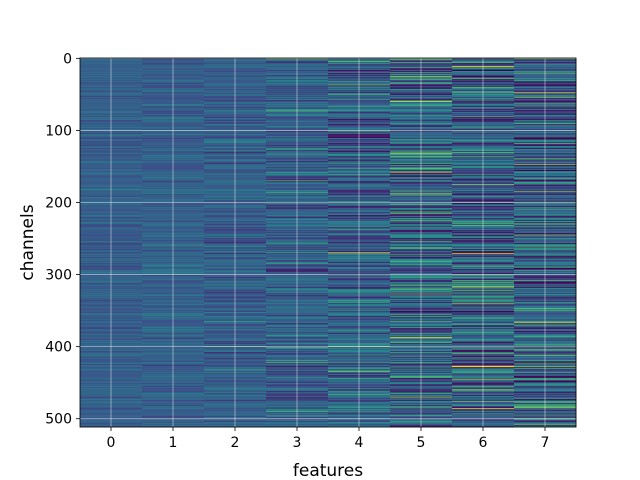 Image resolution: width=640 pixels, height=480 pixels. What do you see at coordinates (328, 439) in the screenshot?
I see `x-axis-ticks: 0 1 2 3 4 5 6 7` at bounding box center [328, 439].